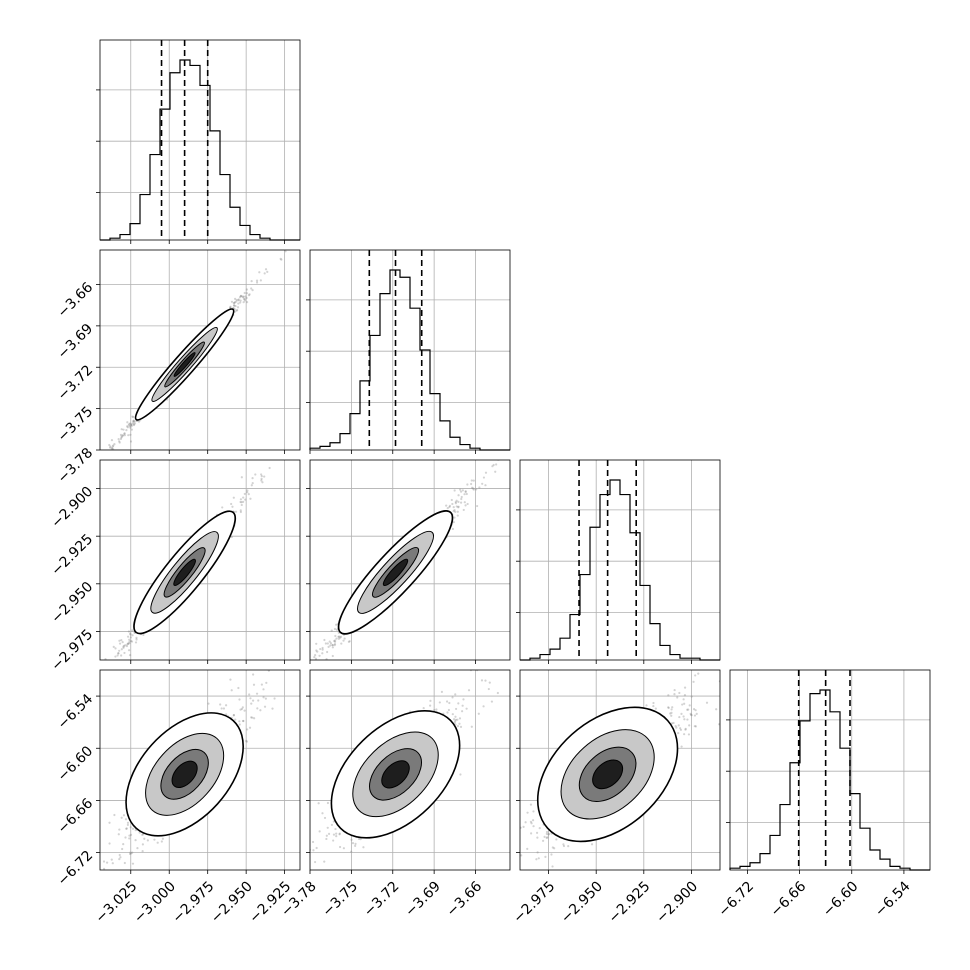 The image size is (970, 970). What do you see at coordinates (76, 300) in the screenshot?
I see `y-tick-label: −3.66` at bounding box center [76, 300].